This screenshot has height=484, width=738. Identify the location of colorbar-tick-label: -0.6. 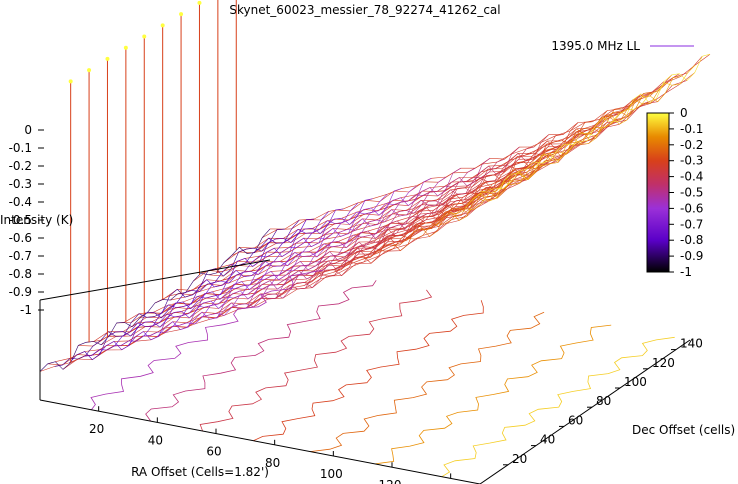
(691, 208).